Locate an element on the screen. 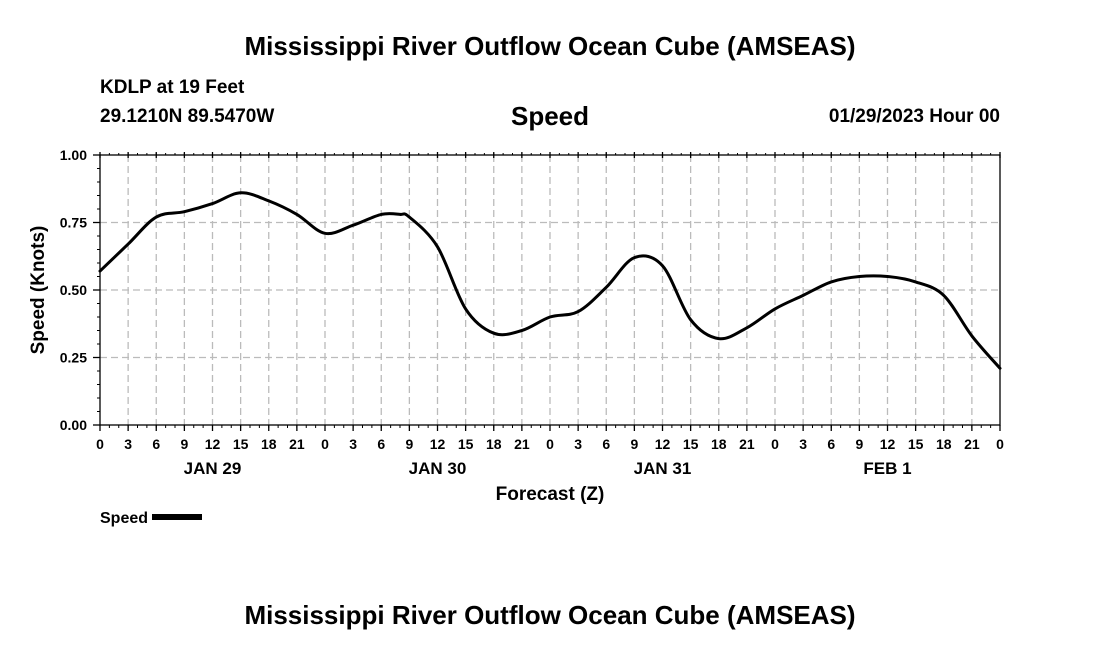 Image resolution: width=1100 pixels, height=650 pixels. y-tick-labels: 0.00 0.25 0.50 0.75 1.00 is located at coordinates (73, 290).